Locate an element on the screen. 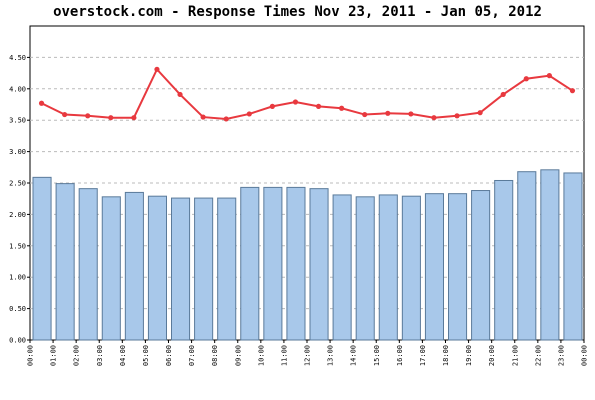  y-tick-label: 3.00 is located at coordinates (17, 152).